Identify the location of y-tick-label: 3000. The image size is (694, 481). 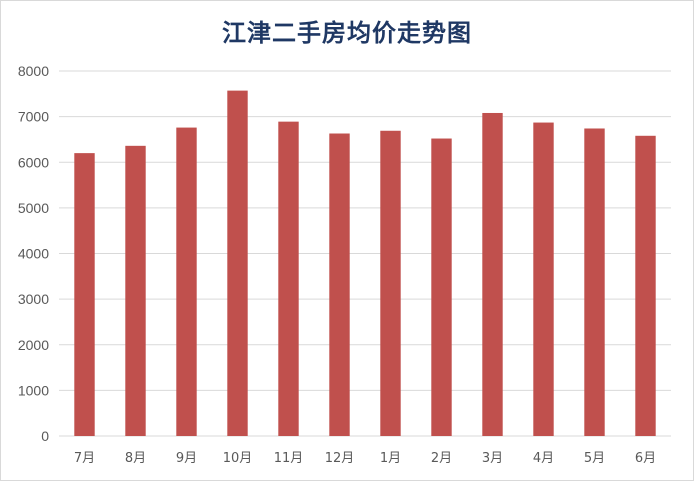
(33, 299).